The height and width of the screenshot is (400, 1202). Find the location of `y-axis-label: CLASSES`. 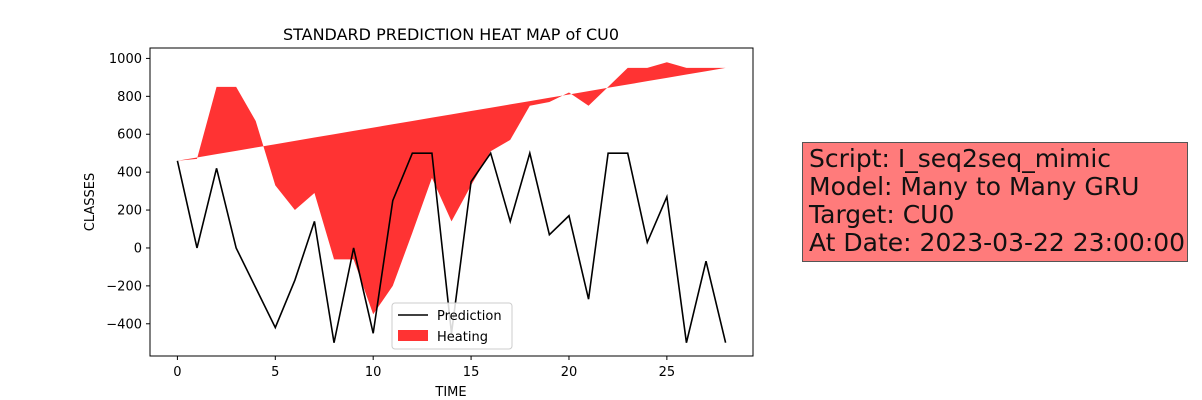

y-axis-label: CLASSES is located at coordinates (90, 202).